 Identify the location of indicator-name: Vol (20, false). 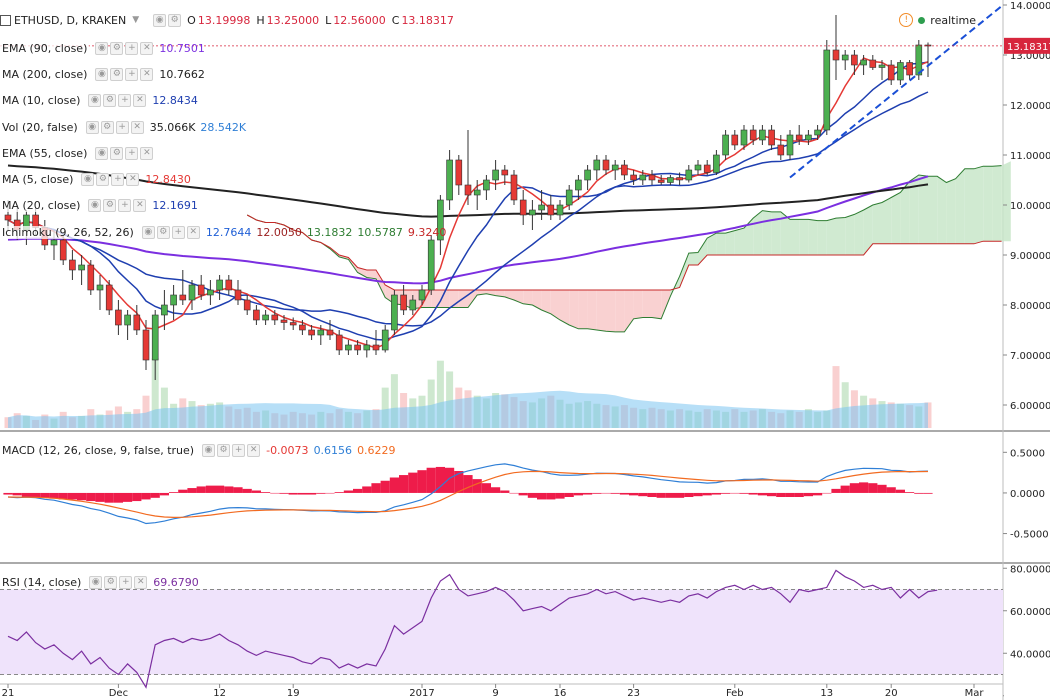
(40, 127).